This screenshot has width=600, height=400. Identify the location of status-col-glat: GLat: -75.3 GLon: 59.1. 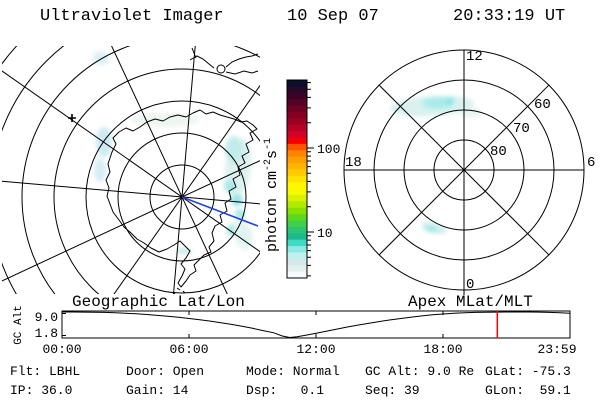
(528, 381).